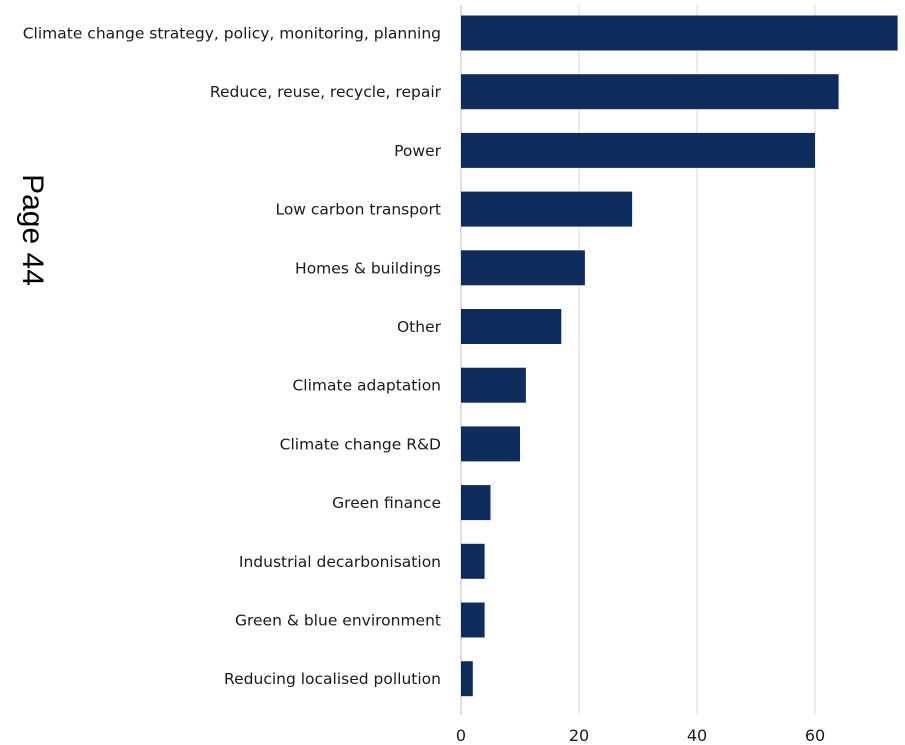  Describe the element at coordinates (579, 735) in the screenshot. I see `x-tick-label: 20` at that location.